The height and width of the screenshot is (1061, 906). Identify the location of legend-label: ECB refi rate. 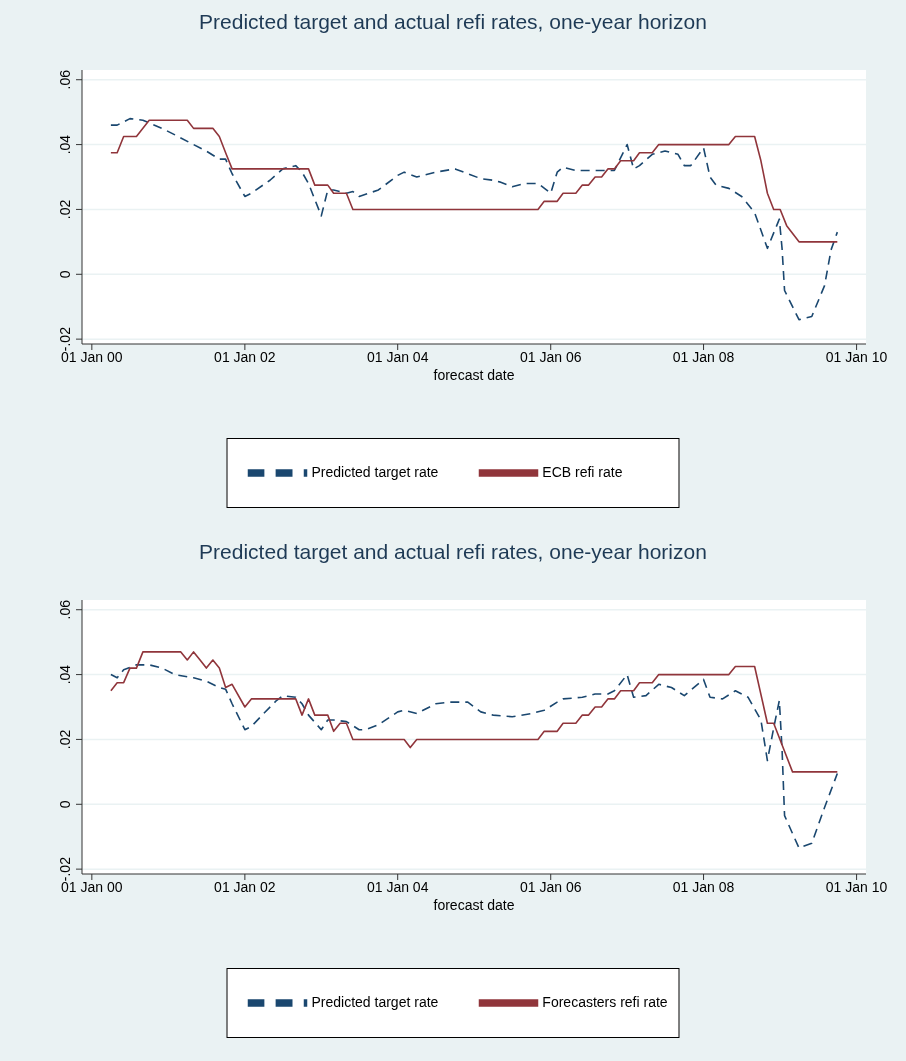
(582, 471).